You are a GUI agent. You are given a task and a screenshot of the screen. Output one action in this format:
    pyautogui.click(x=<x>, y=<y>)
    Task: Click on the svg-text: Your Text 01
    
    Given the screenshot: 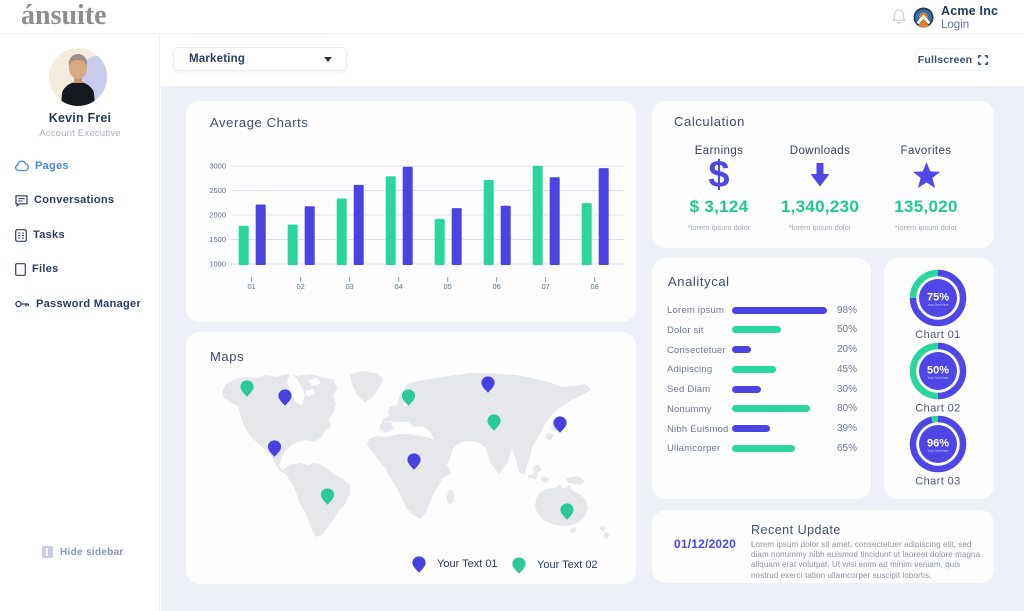 What is the action you would take?
    pyautogui.click(x=467, y=564)
    